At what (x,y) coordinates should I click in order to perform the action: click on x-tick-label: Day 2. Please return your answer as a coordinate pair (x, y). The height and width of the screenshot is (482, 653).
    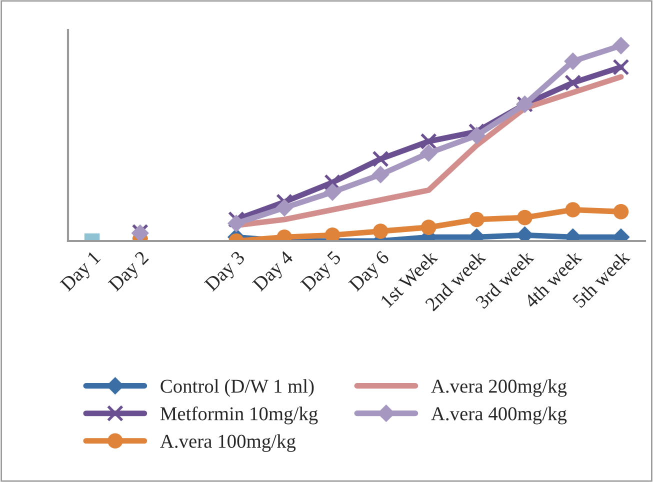
    Looking at the image, I should click on (130, 272).